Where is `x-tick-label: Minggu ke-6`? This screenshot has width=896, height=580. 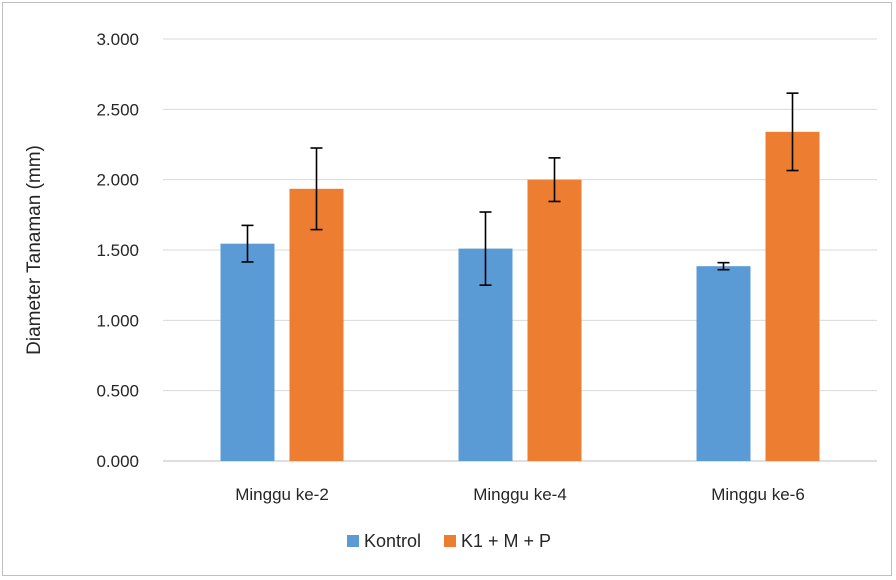 x-tick-label: Minggu ke-6 is located at coordinates (758, 494).